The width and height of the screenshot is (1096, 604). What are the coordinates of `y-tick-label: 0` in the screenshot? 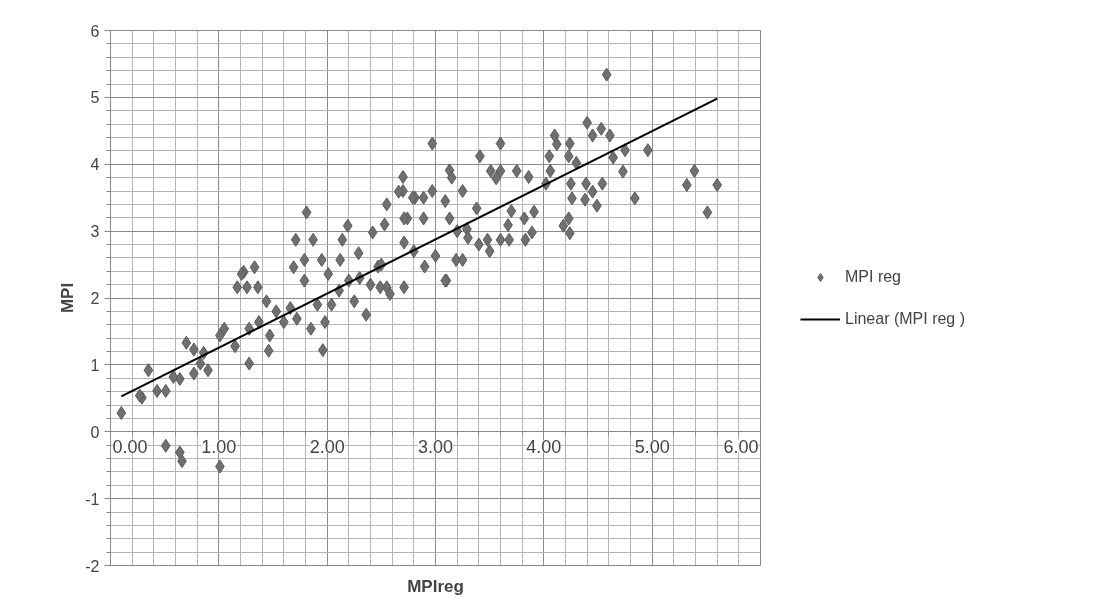 It's located at (95, 432).